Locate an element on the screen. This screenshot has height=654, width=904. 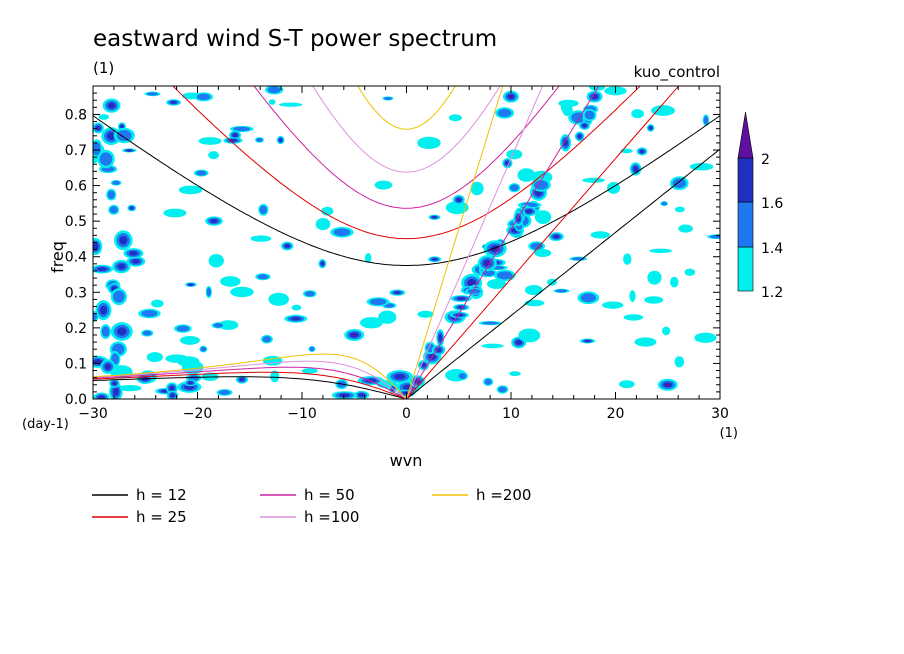
x-tick-label: −30 is located at coordinates (93, 414).